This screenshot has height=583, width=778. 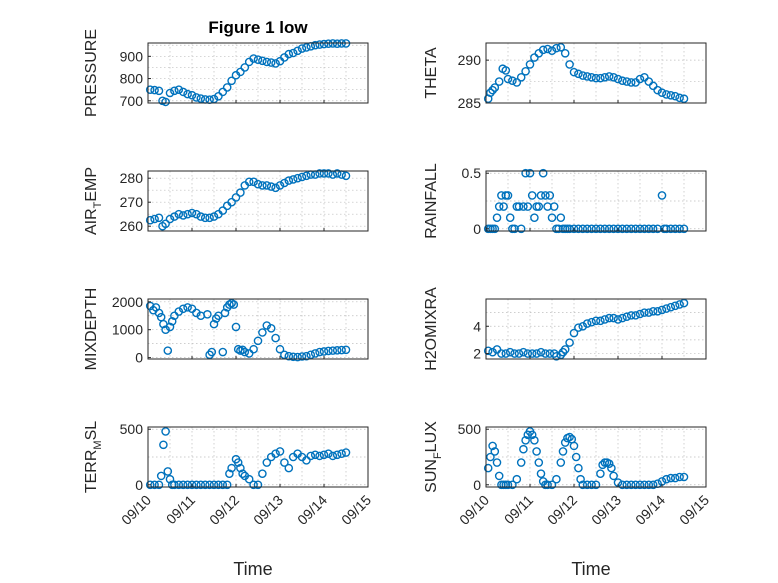 What do you see at coordinates (470, 60) in the screenshot?
I see `y-tick-label: 290` at bounding box center [470, 60].